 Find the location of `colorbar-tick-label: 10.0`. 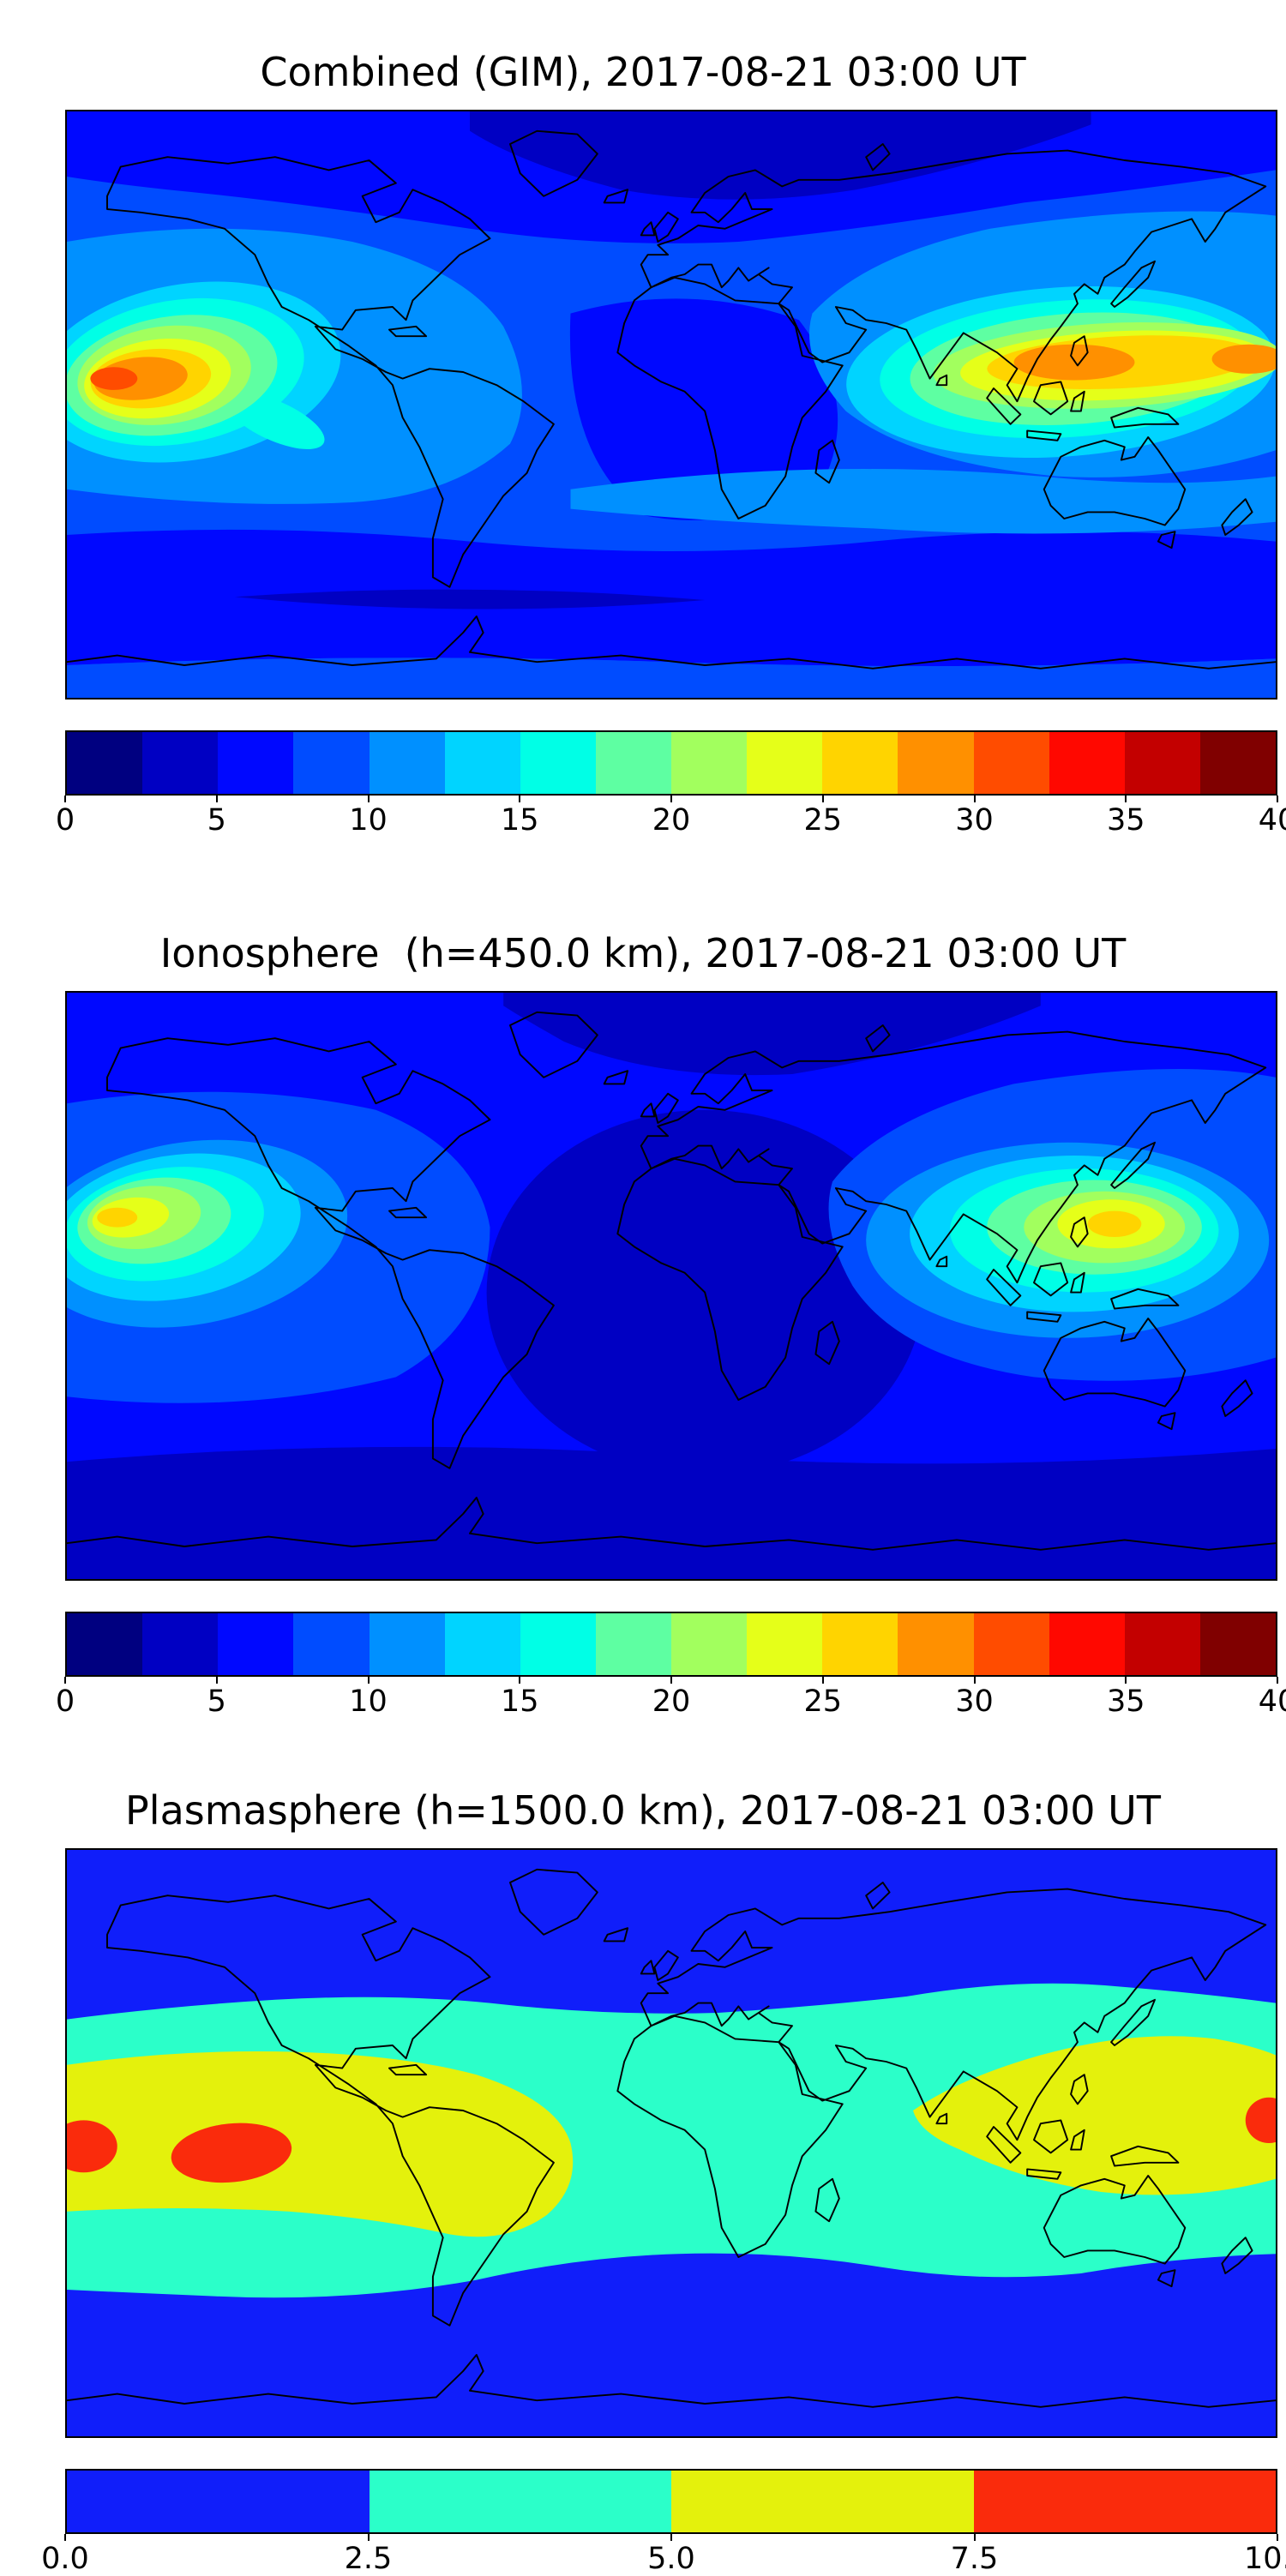

colorbar-tick-label: 10.0 is located at coordinates (1265, 2559).